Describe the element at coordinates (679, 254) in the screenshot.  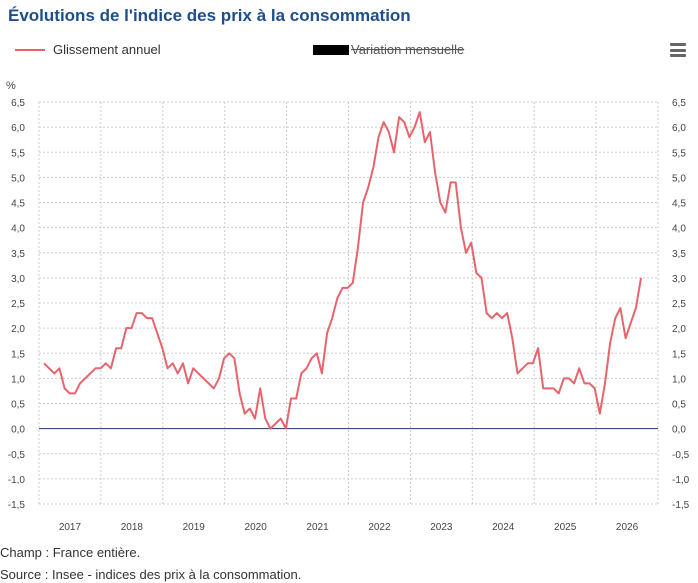
I see `y-tick-label-right: 3,5` at that location.